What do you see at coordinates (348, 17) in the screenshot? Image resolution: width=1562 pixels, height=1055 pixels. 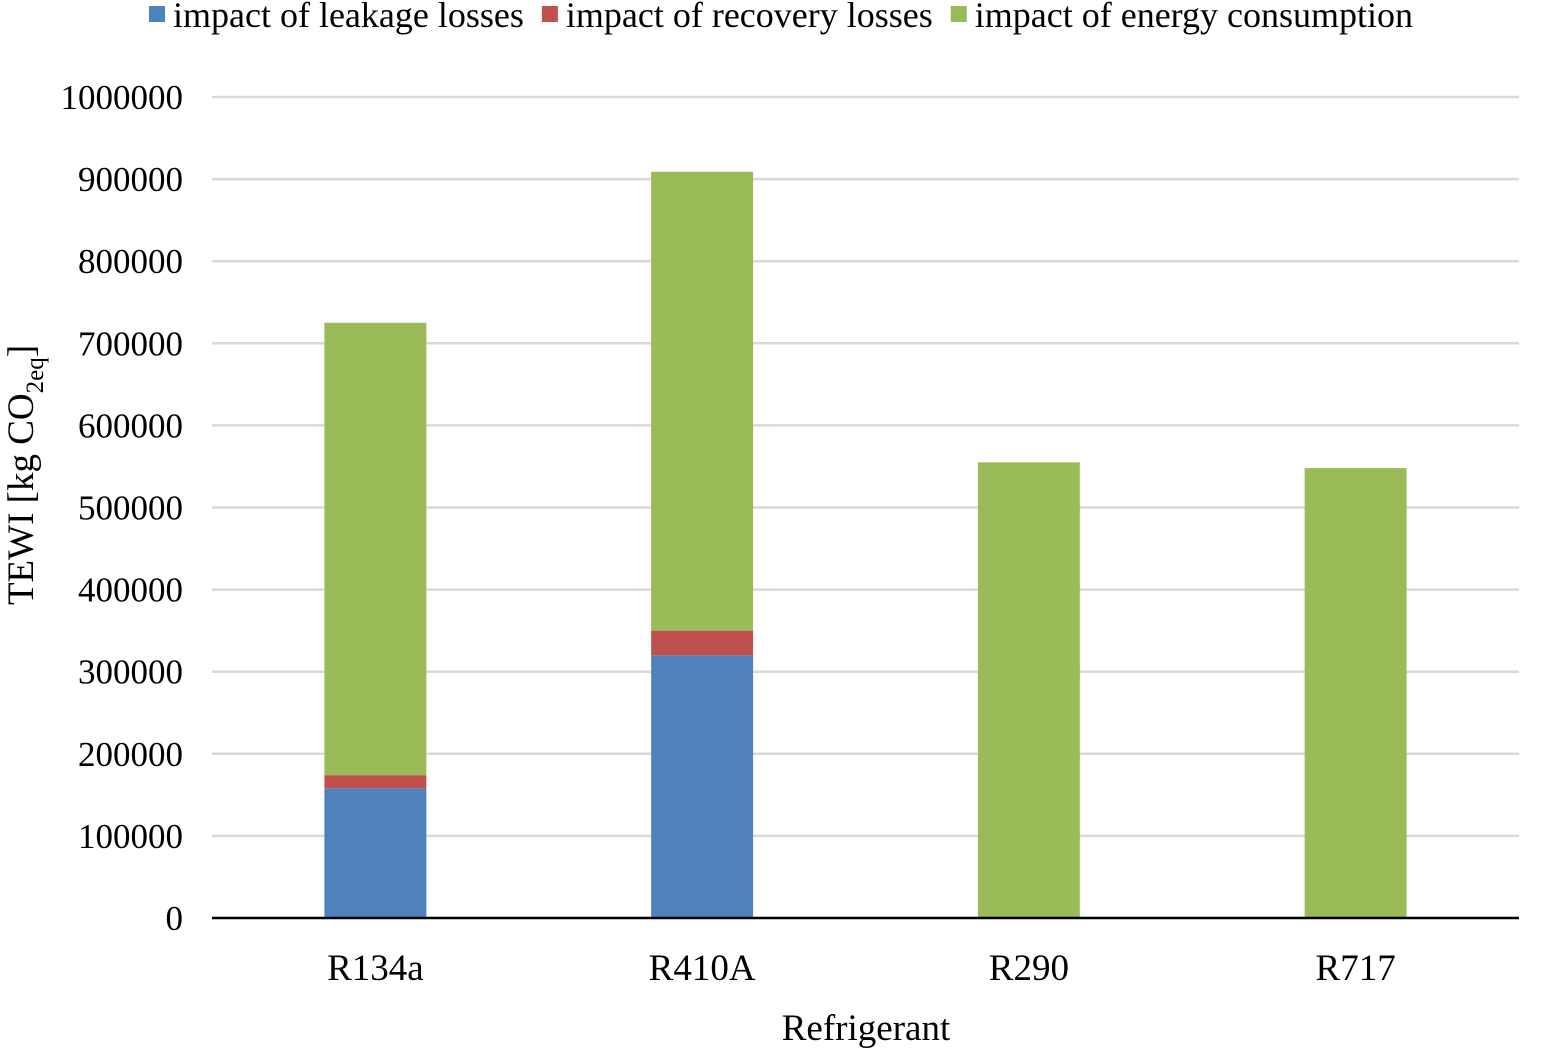 I see `legend-label: impact of leakage losses` at bounding box center [348, 17].